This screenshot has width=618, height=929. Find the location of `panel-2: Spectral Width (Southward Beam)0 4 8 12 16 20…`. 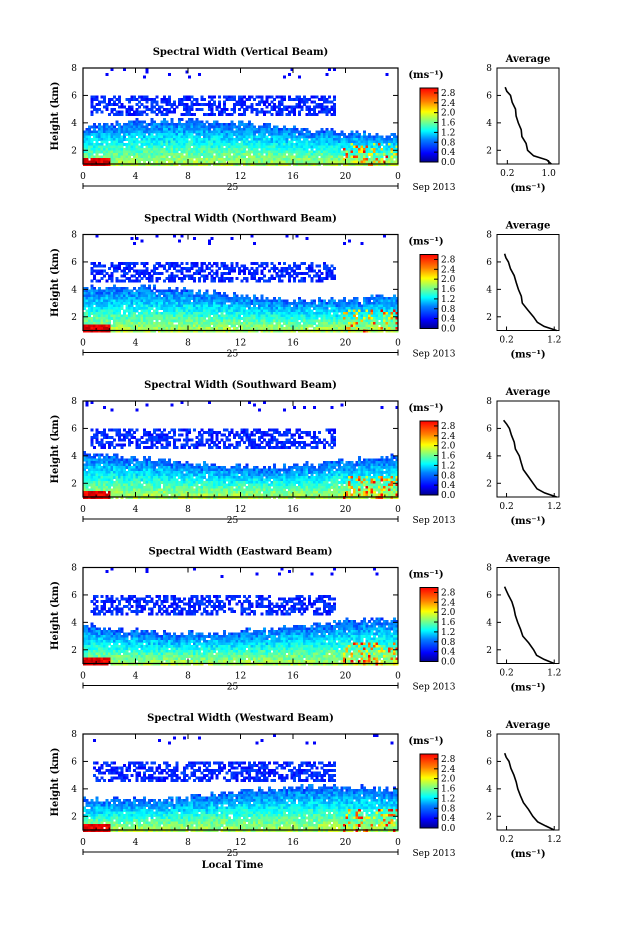

panel-2: Spectral Width (Southward Beam)0 4 8 12 16 20… is located at coordinates (305, 453).